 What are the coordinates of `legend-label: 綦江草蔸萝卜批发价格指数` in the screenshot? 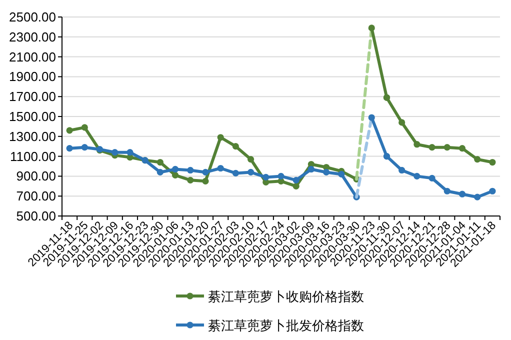 It's located at (286, 325).